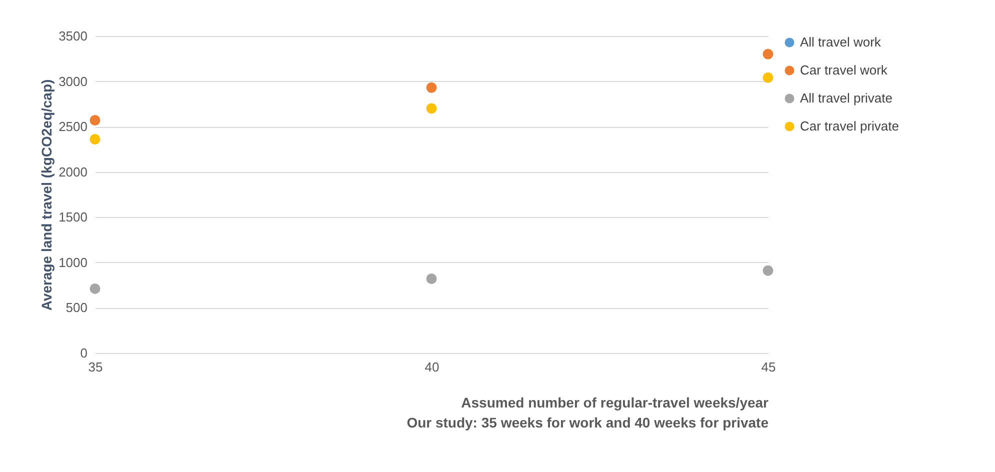  What do you see at coordinates (841, 42) in the screenshot?
I see `legend-label: All travel work` at bounding box center [841, 42].